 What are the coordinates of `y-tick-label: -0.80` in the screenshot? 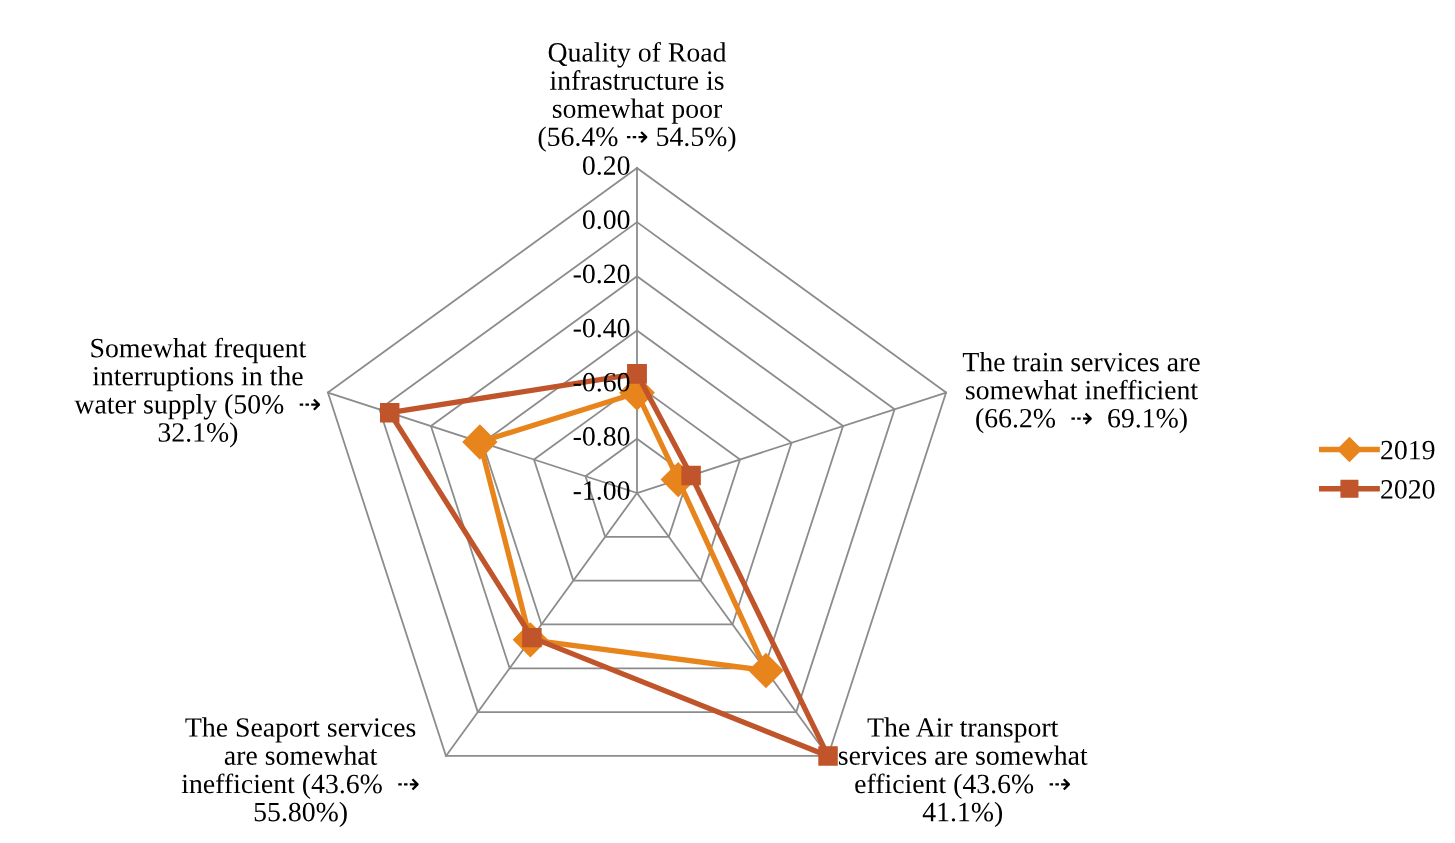 It's located at (601, 436).